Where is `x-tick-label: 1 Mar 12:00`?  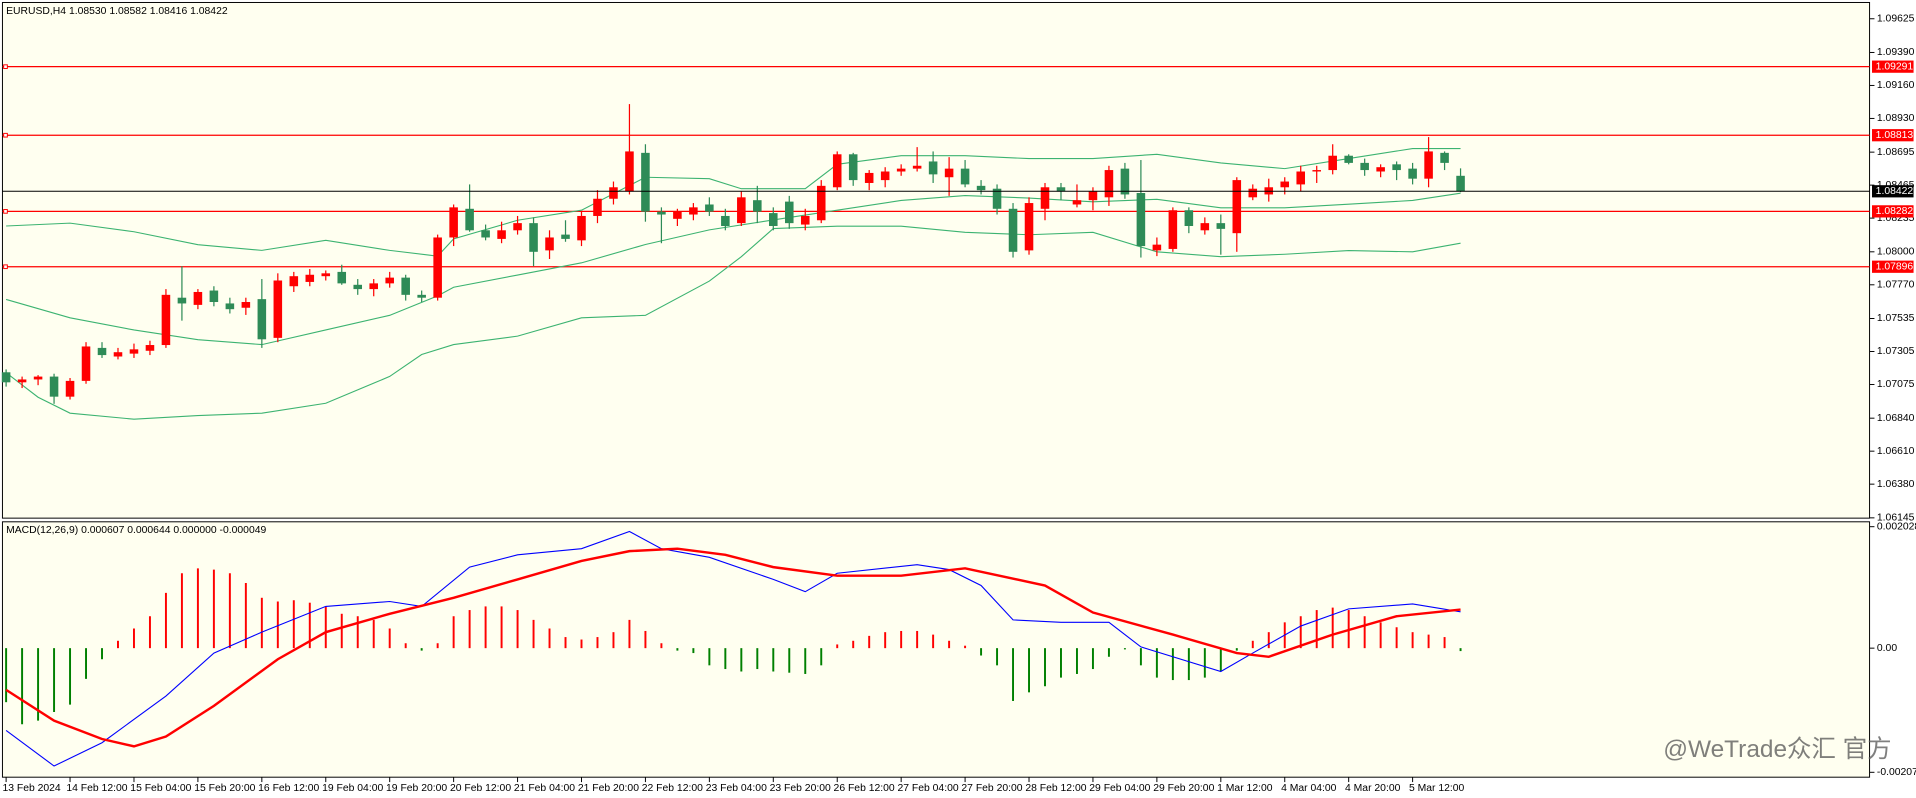 x-tick-label: 1 Mar 12:00 is located at coordinates (1245, 788).